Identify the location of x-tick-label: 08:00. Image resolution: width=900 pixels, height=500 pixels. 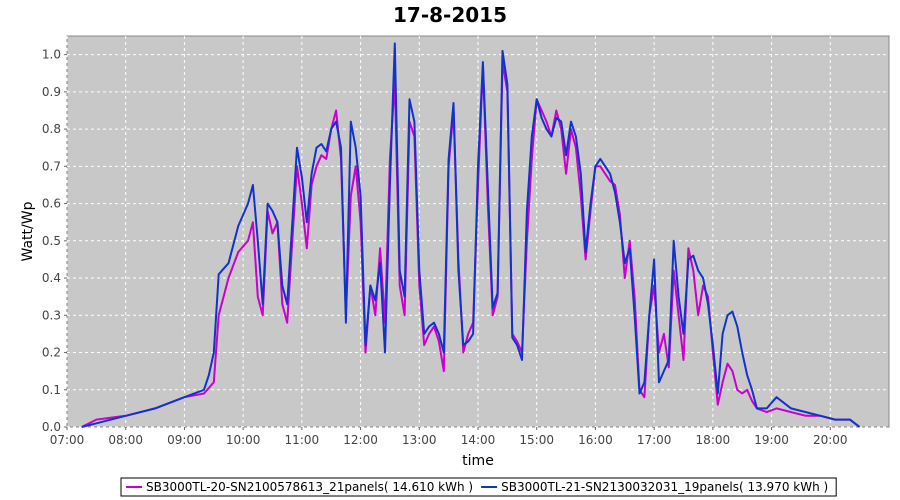
(125, 440).